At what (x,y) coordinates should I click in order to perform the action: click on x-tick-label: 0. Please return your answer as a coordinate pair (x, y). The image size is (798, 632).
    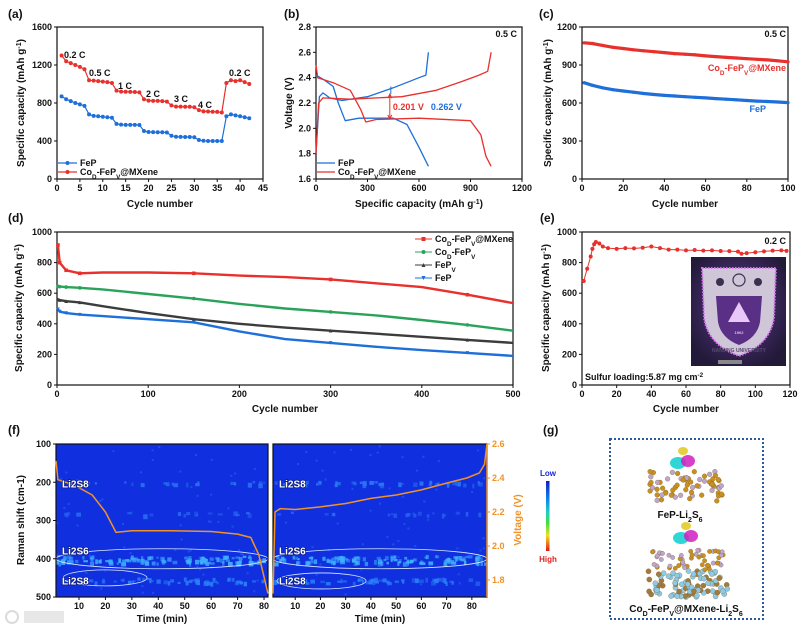
    Looking at the image, I should click on (56, 188).